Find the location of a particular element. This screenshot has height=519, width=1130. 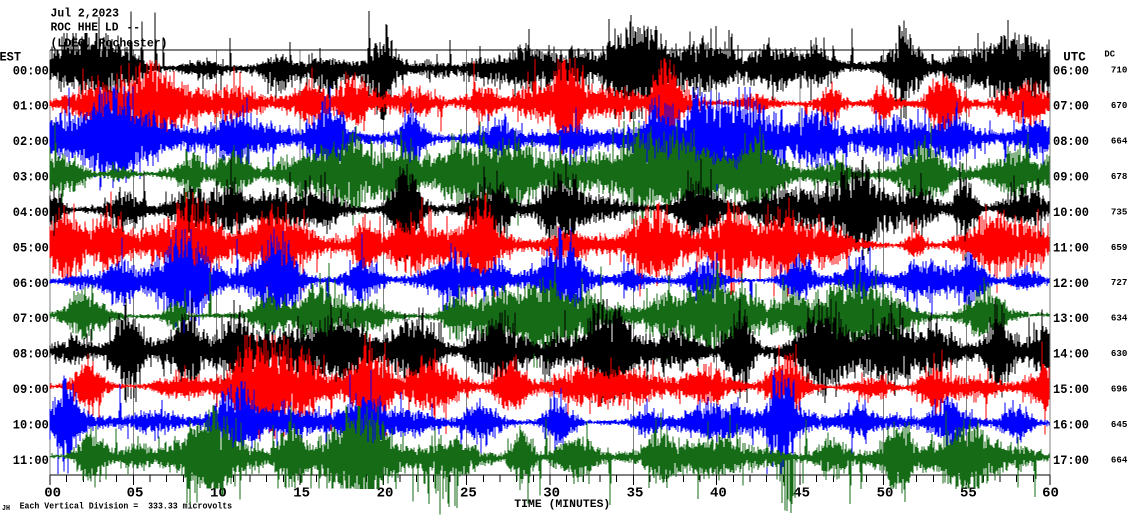

svg-text: 13:00 is located at coordinates (1071, 318).